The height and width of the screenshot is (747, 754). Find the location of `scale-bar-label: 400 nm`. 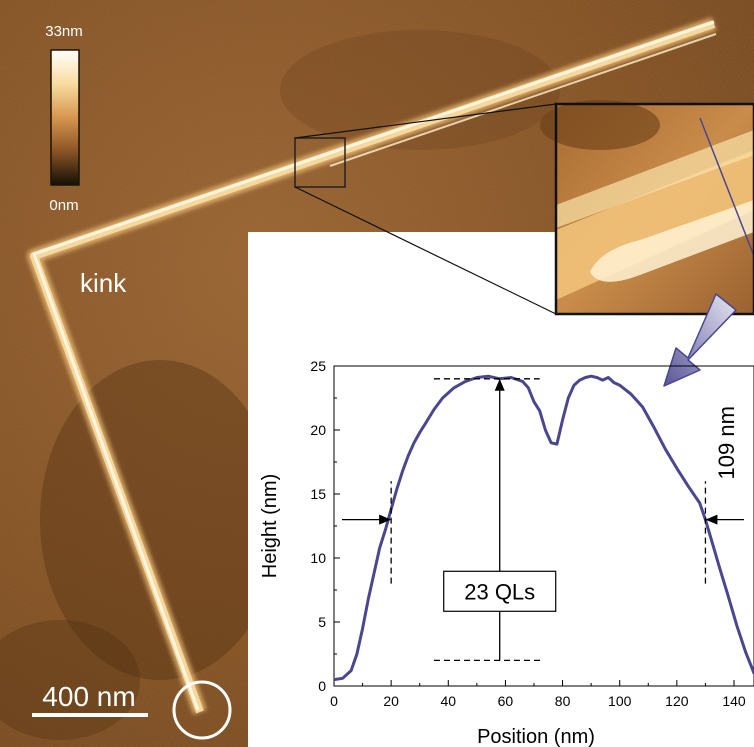

scale-bar-label: 400 nm is located at coordinates (88, 696).